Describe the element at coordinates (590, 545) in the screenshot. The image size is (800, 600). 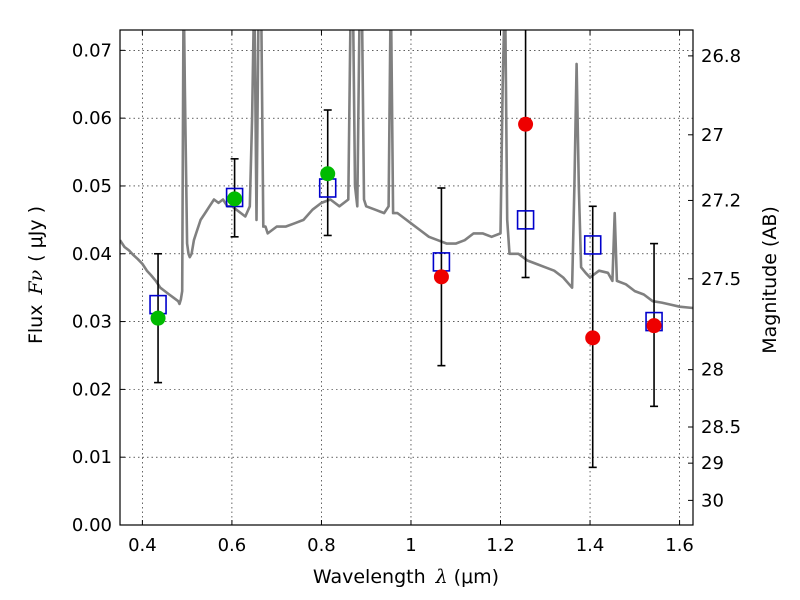
I see `x-tick-label: 1.4` at that location.